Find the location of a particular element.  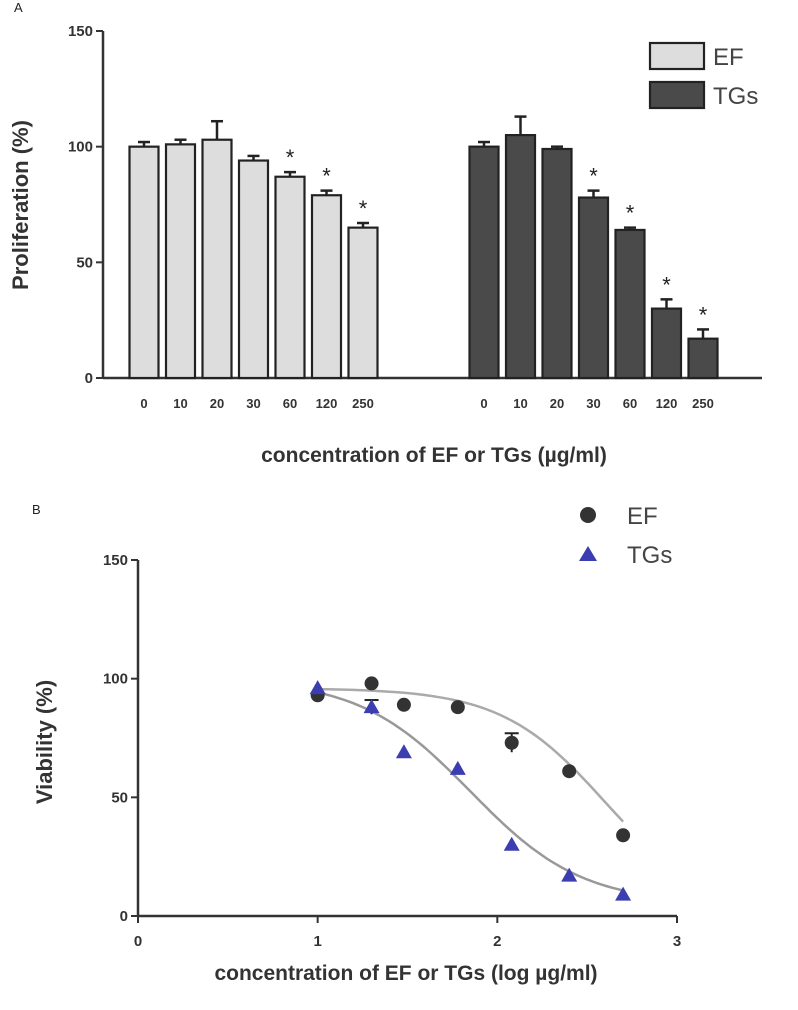

panel-b-x-tick-label: 1 is located at coordinates (317, 941).